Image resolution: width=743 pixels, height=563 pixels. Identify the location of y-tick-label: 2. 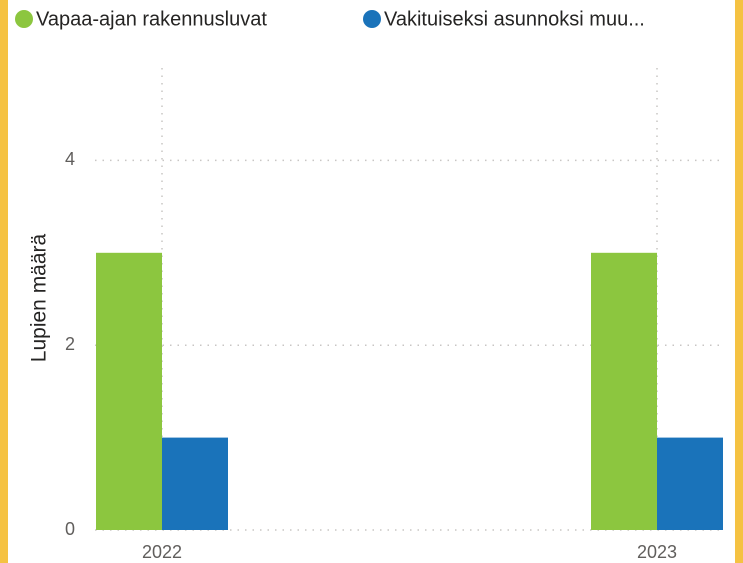
(70, 344).